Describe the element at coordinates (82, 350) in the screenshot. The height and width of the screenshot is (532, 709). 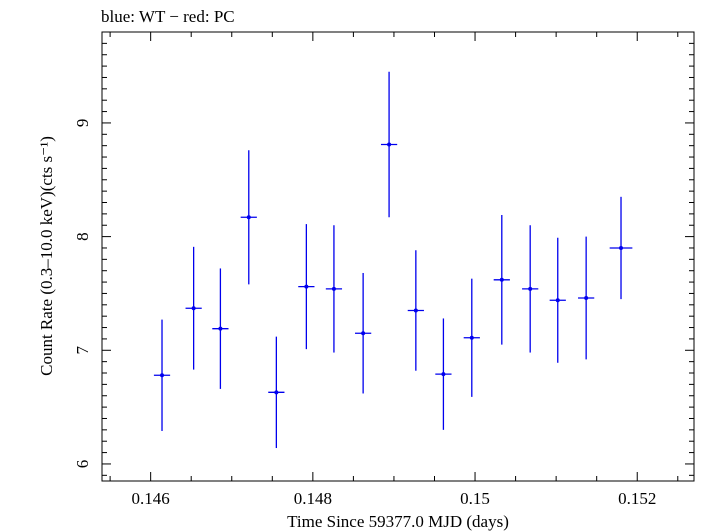
I see `y-tick-label: 7` at that location.